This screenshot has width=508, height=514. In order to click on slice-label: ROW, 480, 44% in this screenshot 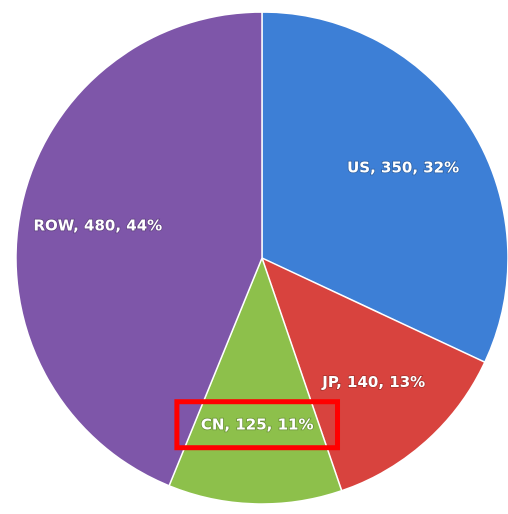, I will do `click(98, 225)`.